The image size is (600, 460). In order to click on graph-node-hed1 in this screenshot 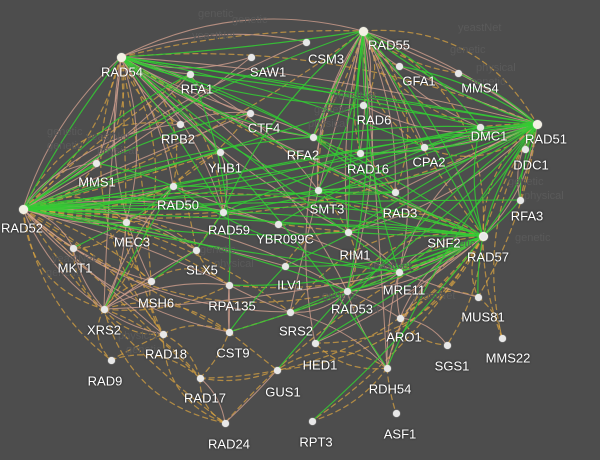, I will do `click(315, 343)`.